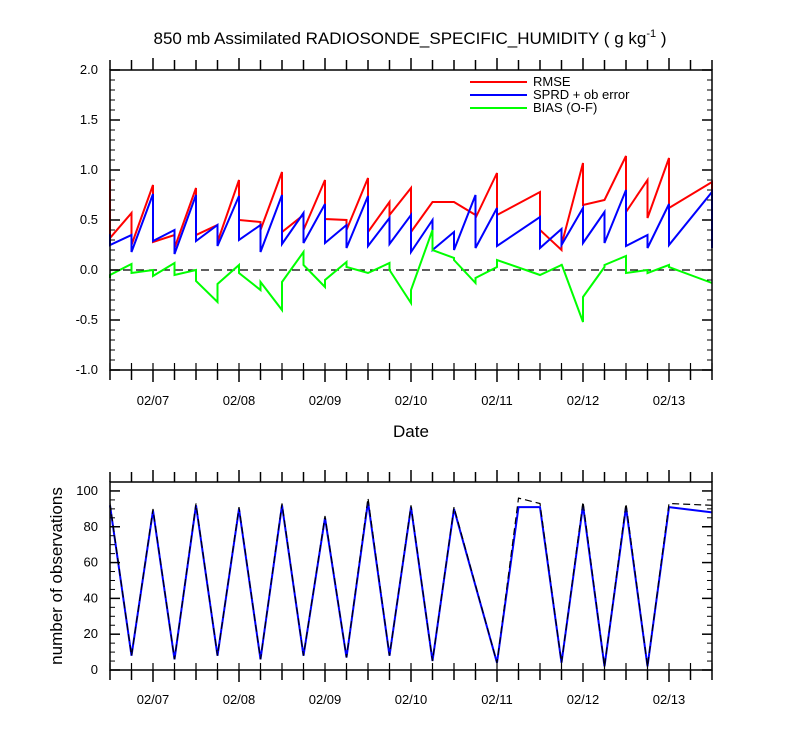 This screenshot has height=750, width=800. Describe the element at coordinates (89, 69) in the screenshot. I see `y-tick-label: 2.0` at that location.